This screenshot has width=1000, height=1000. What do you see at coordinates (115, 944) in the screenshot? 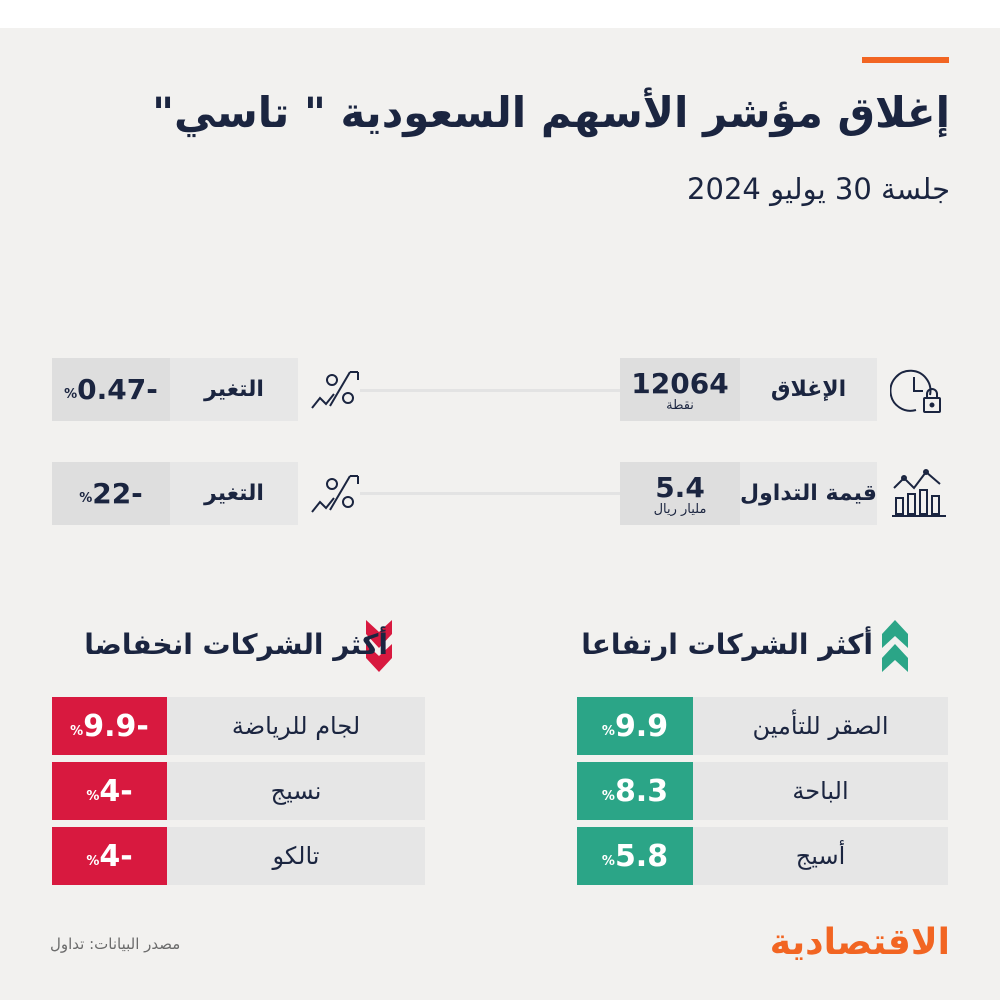
I see `data-source: مصدر البيانات: تداول` at bounding box center [115, 944].